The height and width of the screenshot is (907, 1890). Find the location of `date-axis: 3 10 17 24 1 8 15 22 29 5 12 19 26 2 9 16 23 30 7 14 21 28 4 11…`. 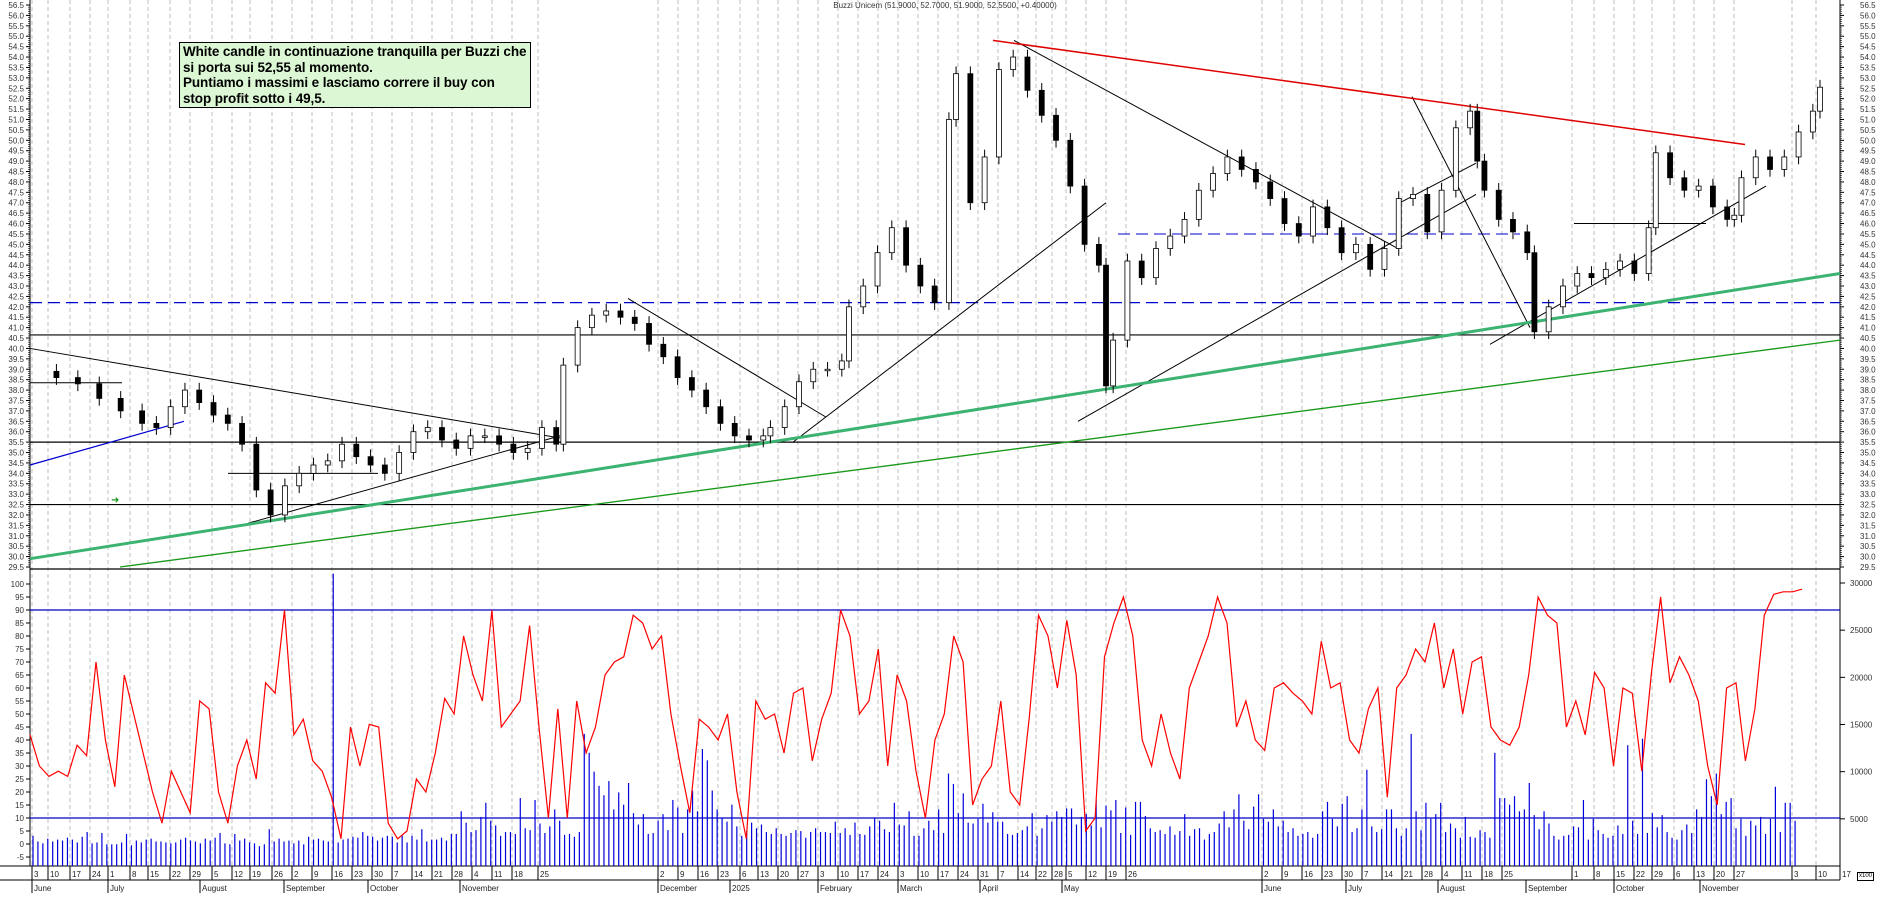

date-axis: 3 10 17 24 1 8 15 22 29 5 12 19 26 2 9 16 23 30 7 14 21 28 4 11… is located at coordinates (941, 879).